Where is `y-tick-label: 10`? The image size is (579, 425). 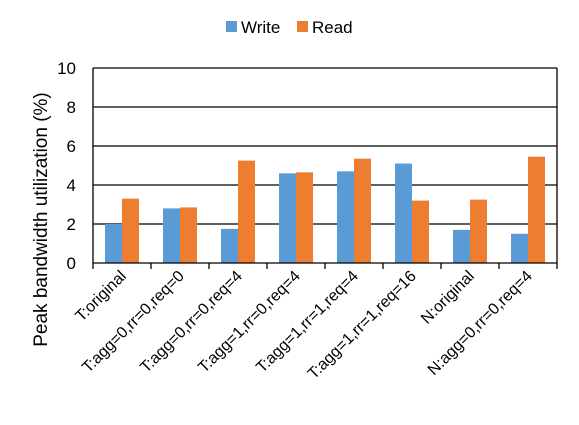 y-tick-label: 10 is located at coordinates (66, 68).